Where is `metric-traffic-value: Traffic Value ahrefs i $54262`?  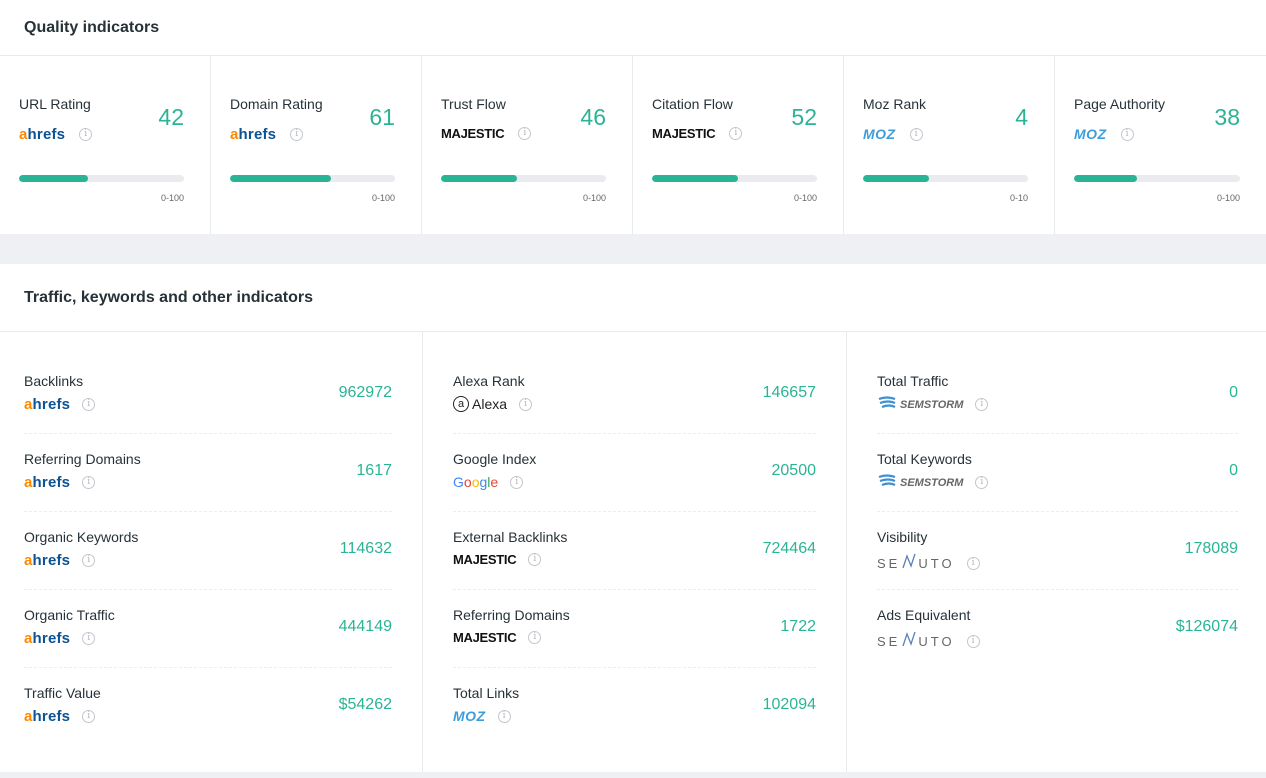
metric-traffic-value: Traffic Value ahrefs i $54262 is located at coordinates (208, 707).